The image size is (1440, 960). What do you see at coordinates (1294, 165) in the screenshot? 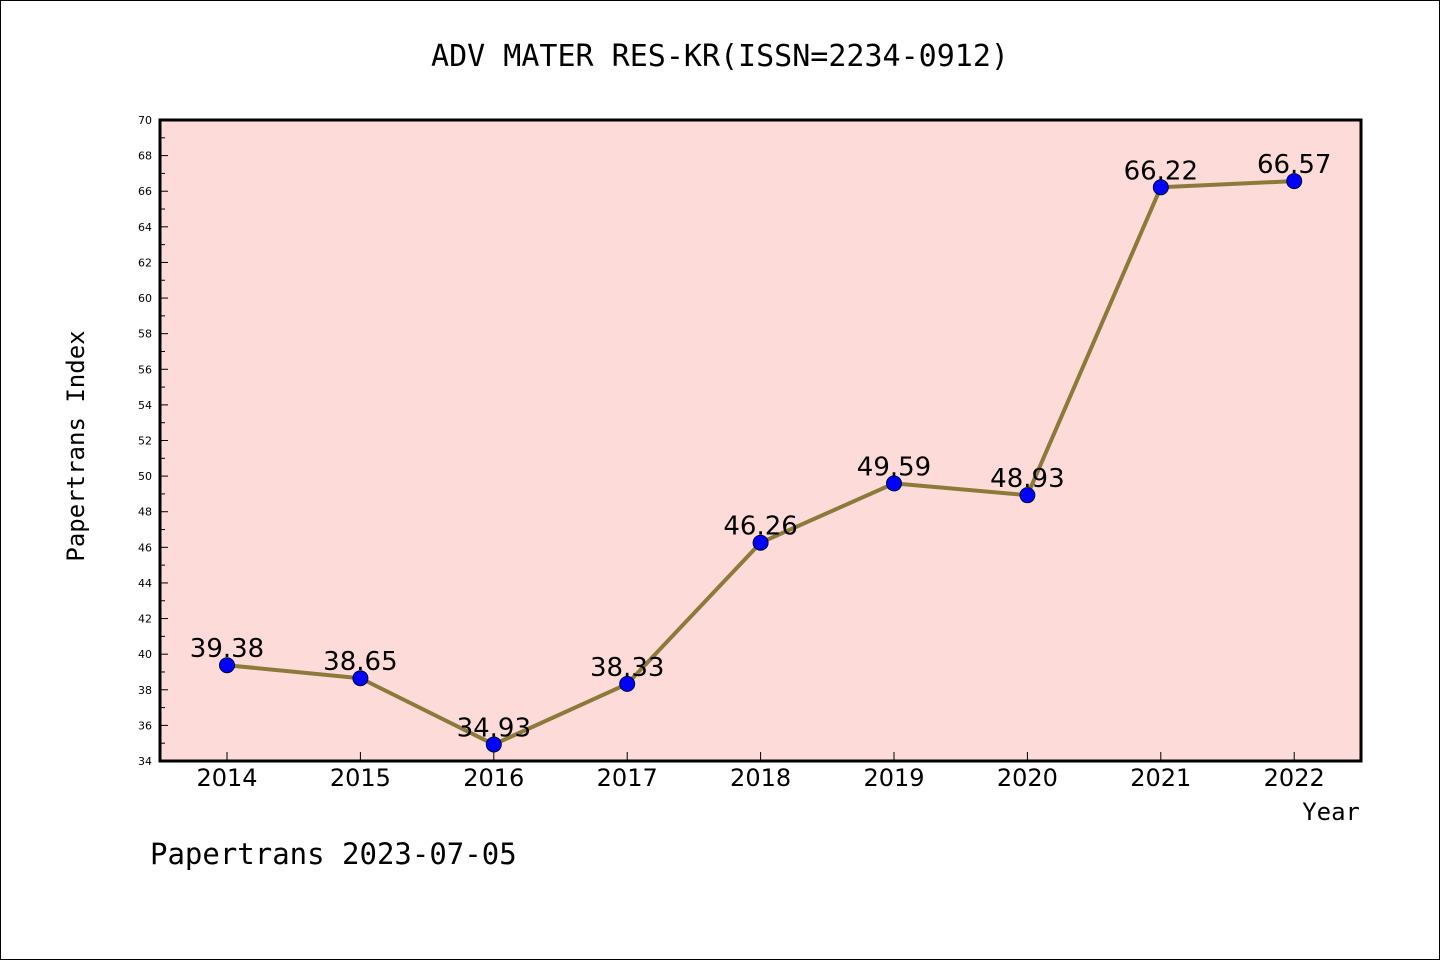
I see `data-label: 66.57` at bounding box center [1294, 165].